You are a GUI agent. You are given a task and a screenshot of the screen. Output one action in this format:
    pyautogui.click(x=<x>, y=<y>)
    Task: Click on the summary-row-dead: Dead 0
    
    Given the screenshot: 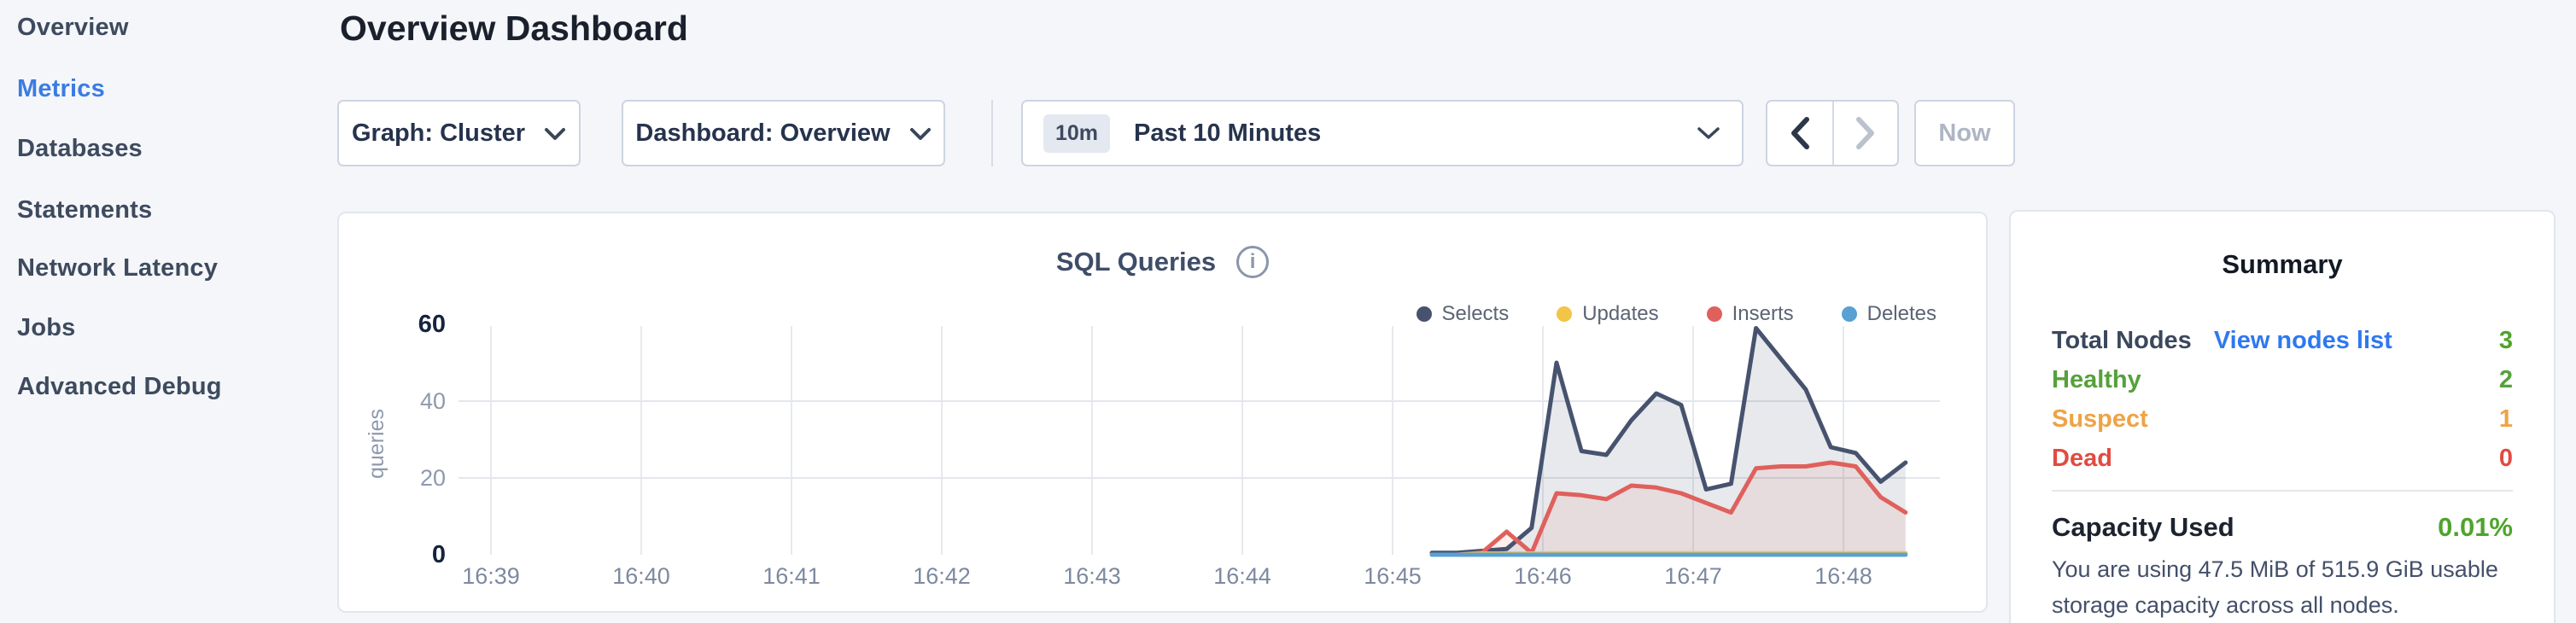 What is the action you would take?
    pyautogui.click(x=2282, y=458)
    